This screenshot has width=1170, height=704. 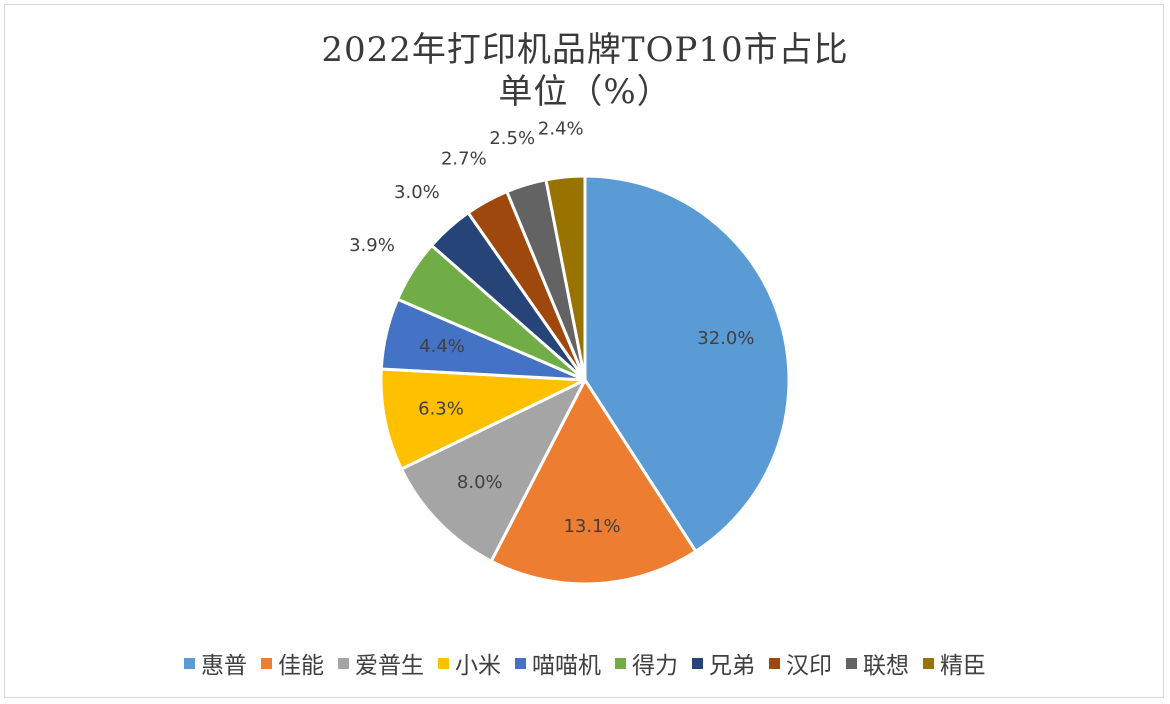 What do you see at coordinates (389, 666) in the screenshot?
I see `legend-label-3: 爱普生` at bounding box center [389, 666].